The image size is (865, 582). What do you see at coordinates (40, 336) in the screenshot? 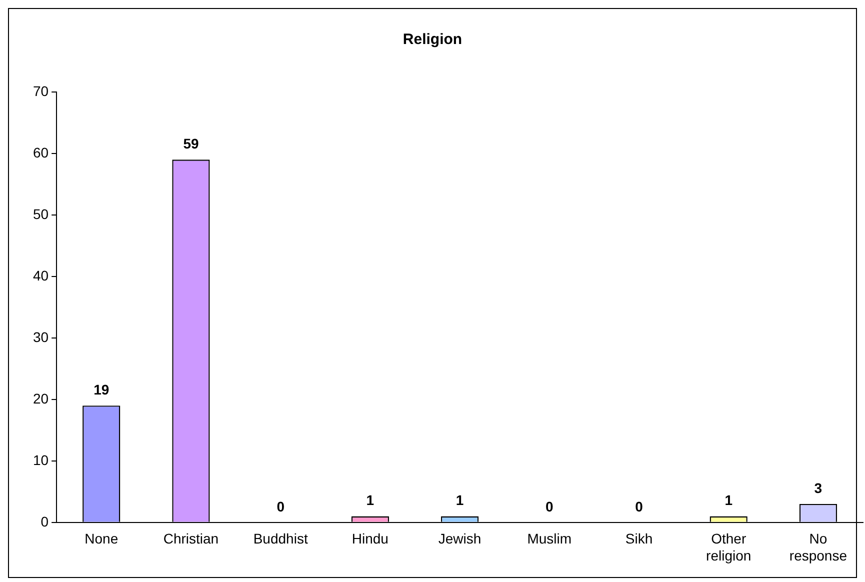
I see `y-tick-label: 30` at bounding box center [40, 336].